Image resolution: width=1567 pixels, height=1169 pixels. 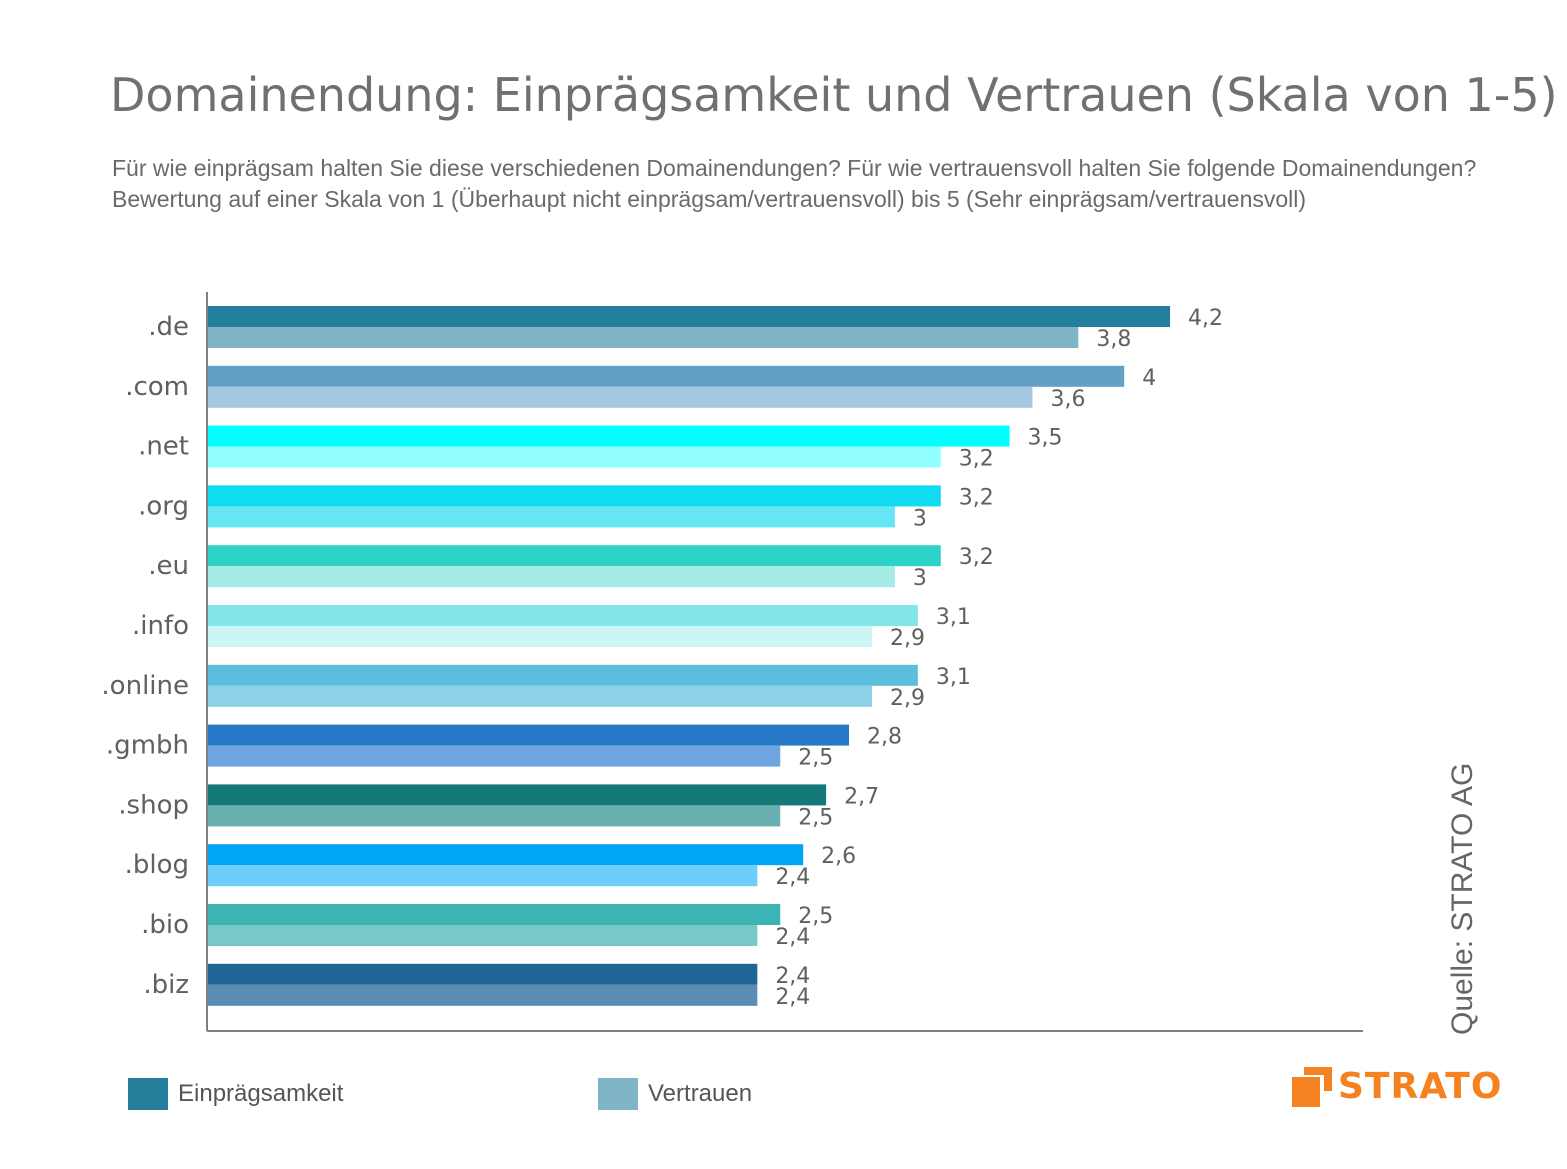 I want to click on data-label: 2,6, so click(x=838, y=856).